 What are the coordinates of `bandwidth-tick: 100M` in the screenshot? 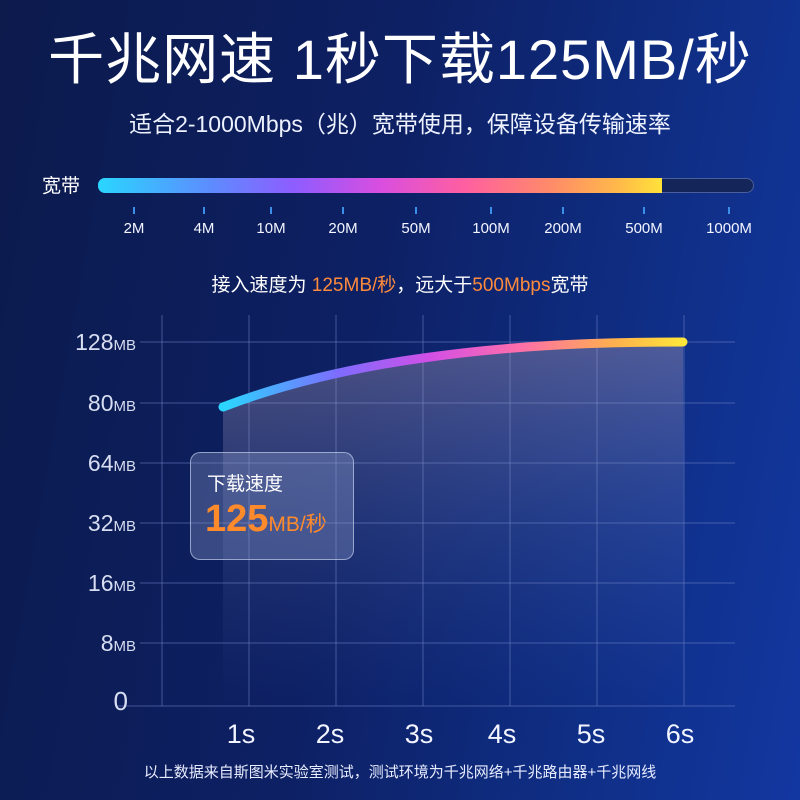 It's located at (491, 222).